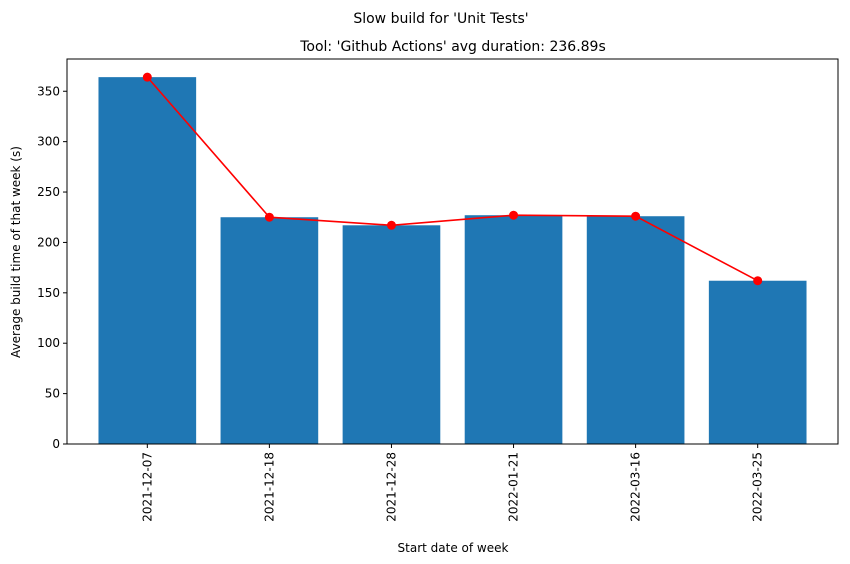 This screenshot has width=850, height=564. Describe the element at coordinates (514, 487) in the screenshot. I see `x-tick-label: 2022-01-21` at that location.